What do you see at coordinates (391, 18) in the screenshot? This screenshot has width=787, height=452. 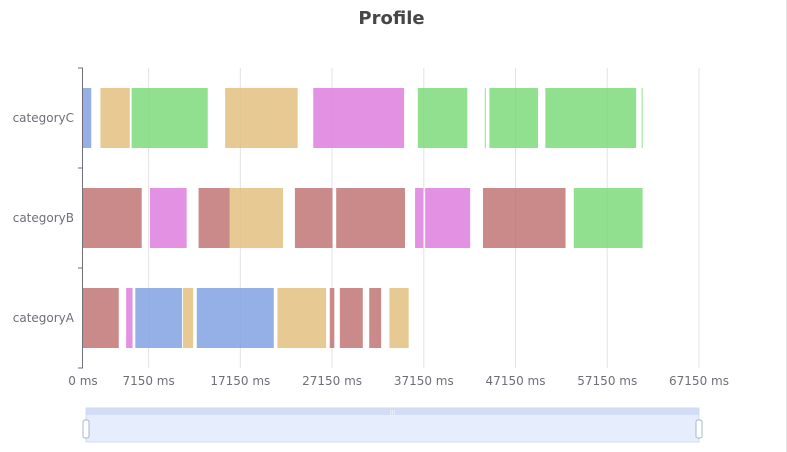 I see `chart-title: Profile` at bounding box center [391, 18].